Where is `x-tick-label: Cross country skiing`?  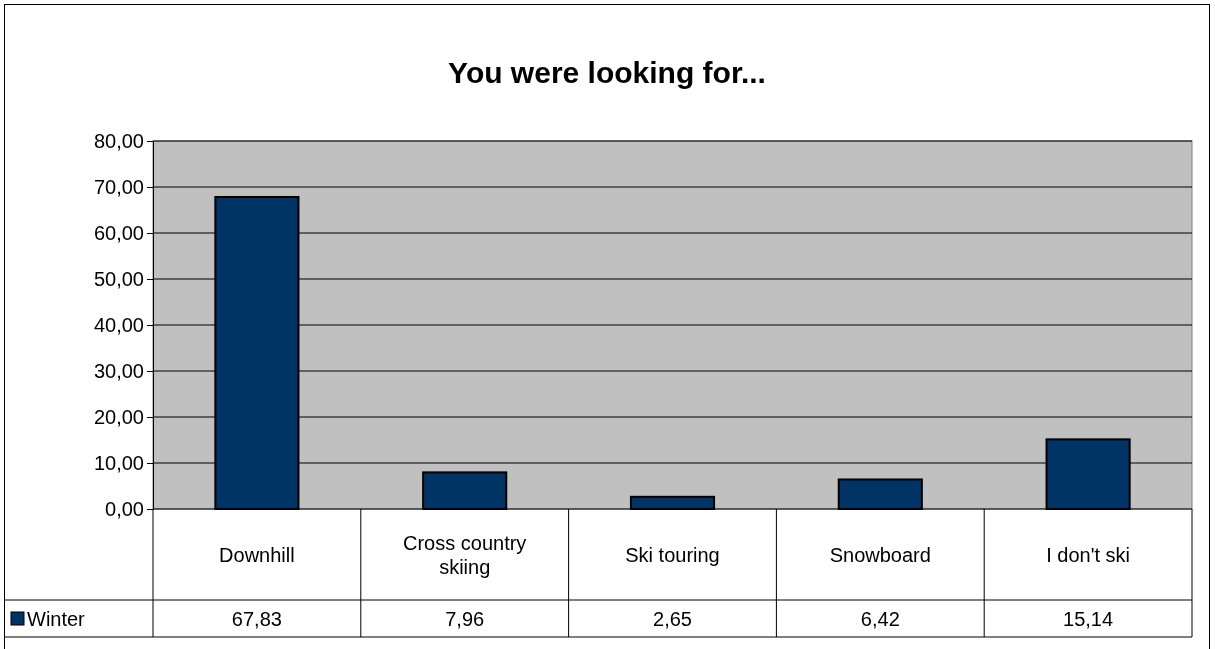
x-tick-label: Cross country skiing is located at coordinates (465, 554).